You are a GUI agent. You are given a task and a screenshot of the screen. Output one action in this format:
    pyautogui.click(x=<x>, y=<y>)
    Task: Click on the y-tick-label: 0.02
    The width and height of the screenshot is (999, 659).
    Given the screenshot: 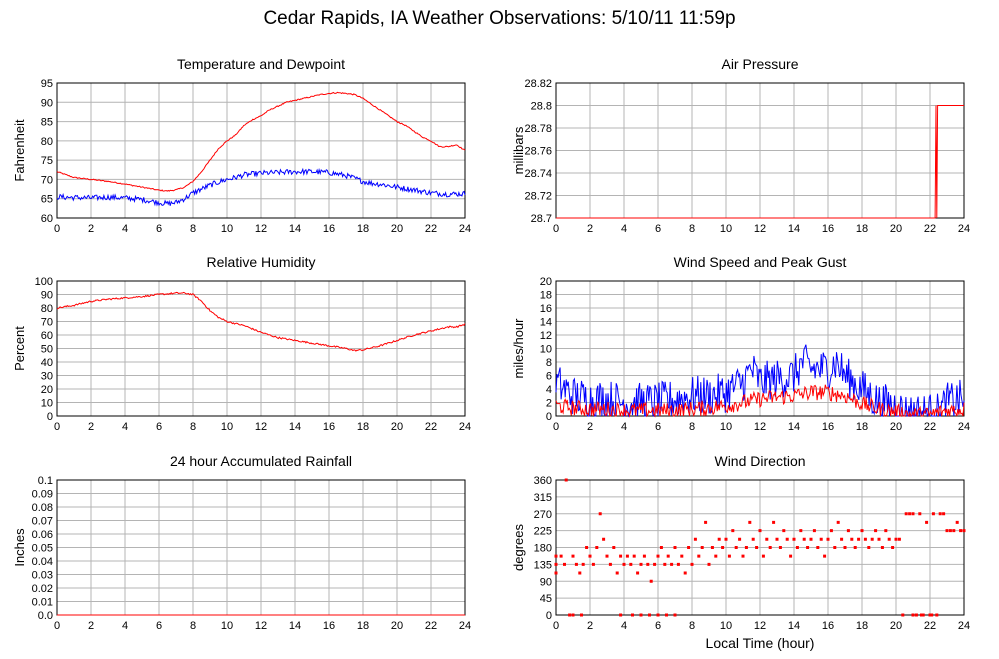 What is the action you would take?
    pyautogui.click(x=42, y=589)
    